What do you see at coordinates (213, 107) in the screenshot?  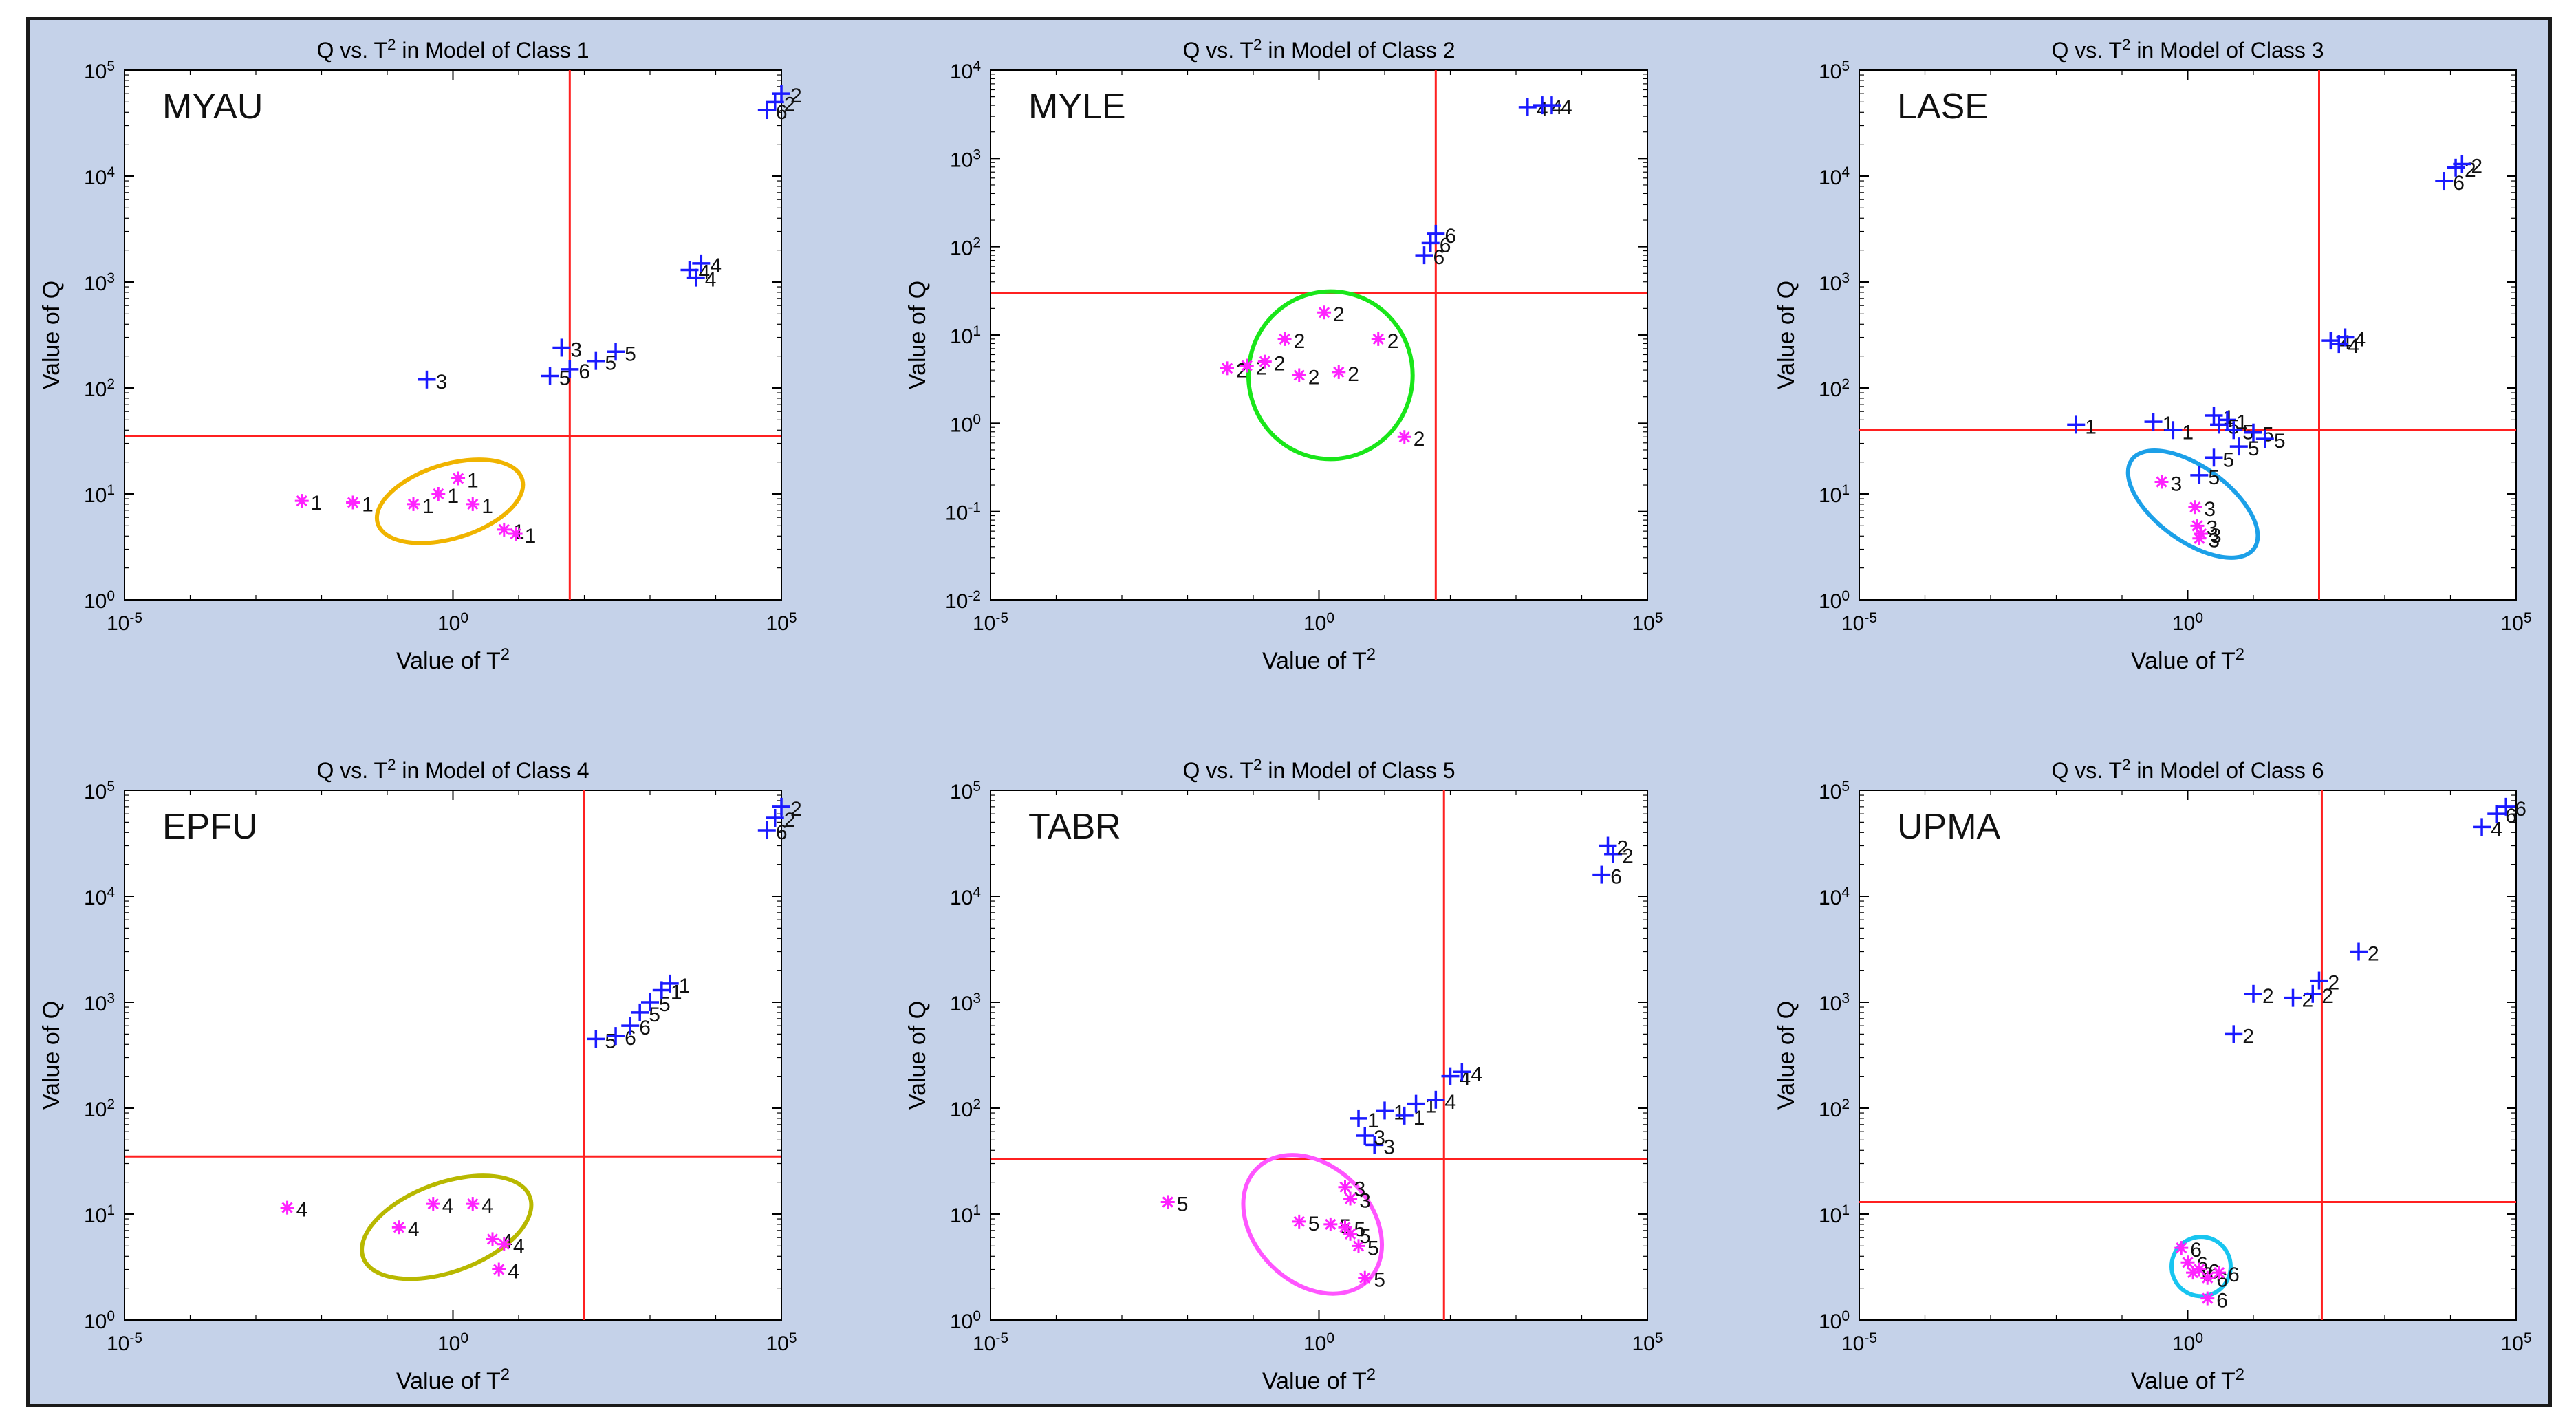 I see `species-label: MYAU` at bounding box center [213, 107].